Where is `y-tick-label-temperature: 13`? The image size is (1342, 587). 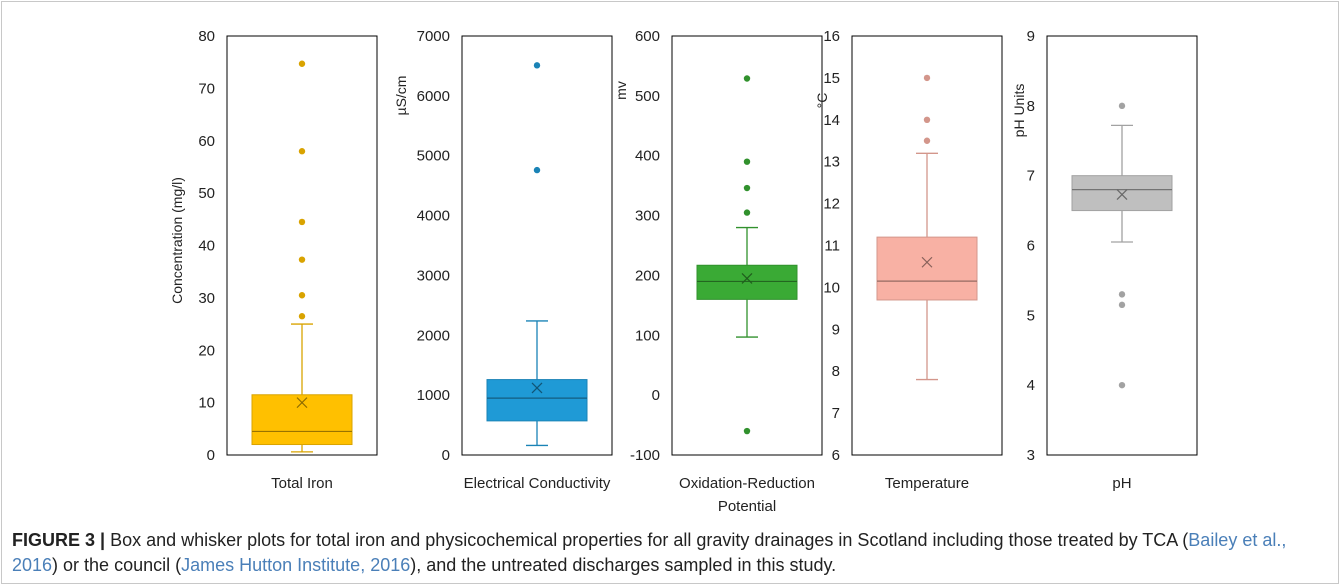
y-tick-label-temperature: 13 is located at coordinates (831, 162).